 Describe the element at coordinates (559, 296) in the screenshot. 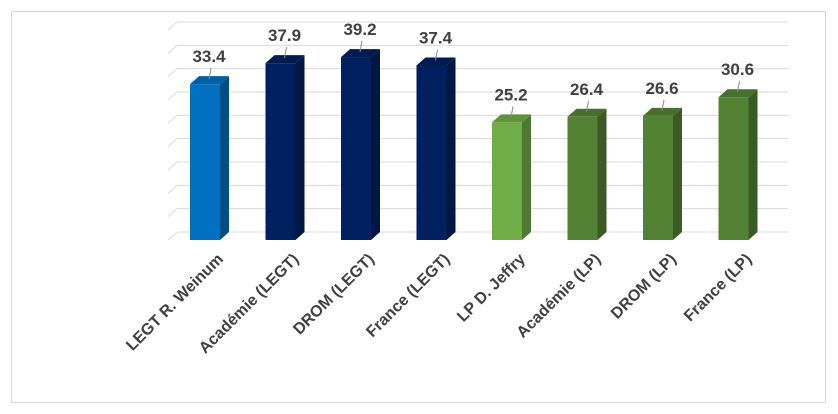

I see `category-label: Académie (LP)` at that location.